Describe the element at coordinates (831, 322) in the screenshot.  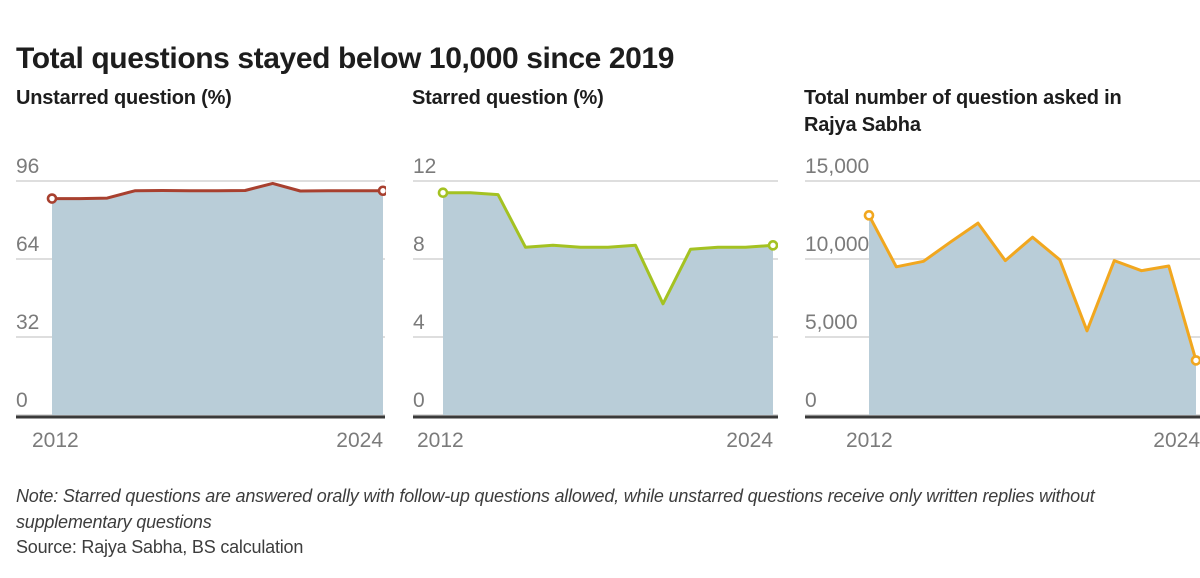
I see `y-tick-label: 5,000` at that location.